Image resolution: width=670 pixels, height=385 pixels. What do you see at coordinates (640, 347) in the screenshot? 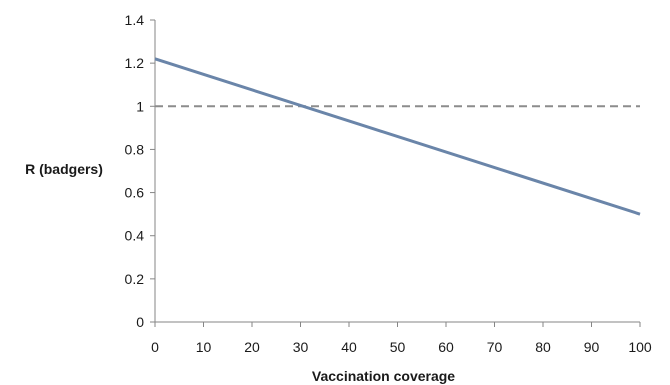
I see `x-tick-label: 100` at bounding box center [640, 347].